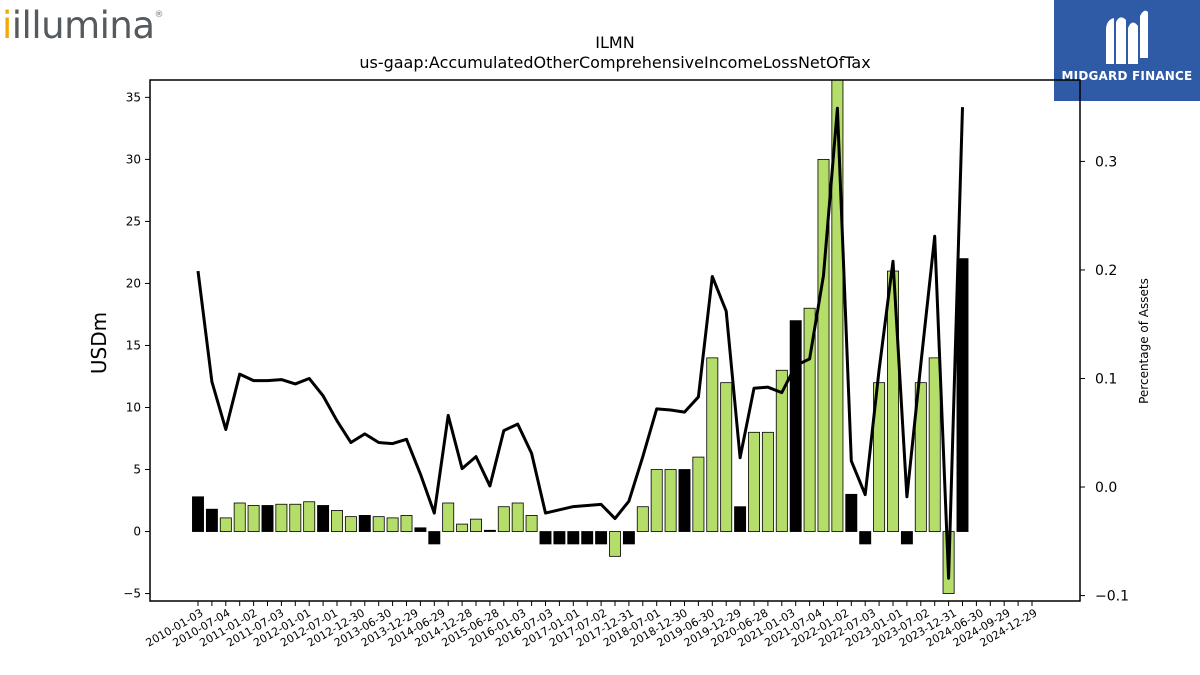 This screenshot has height=675, width=1200. Describe the element at coordinates (132, 594) in the screenshot. I see `y-tick-label: −5` at that location.